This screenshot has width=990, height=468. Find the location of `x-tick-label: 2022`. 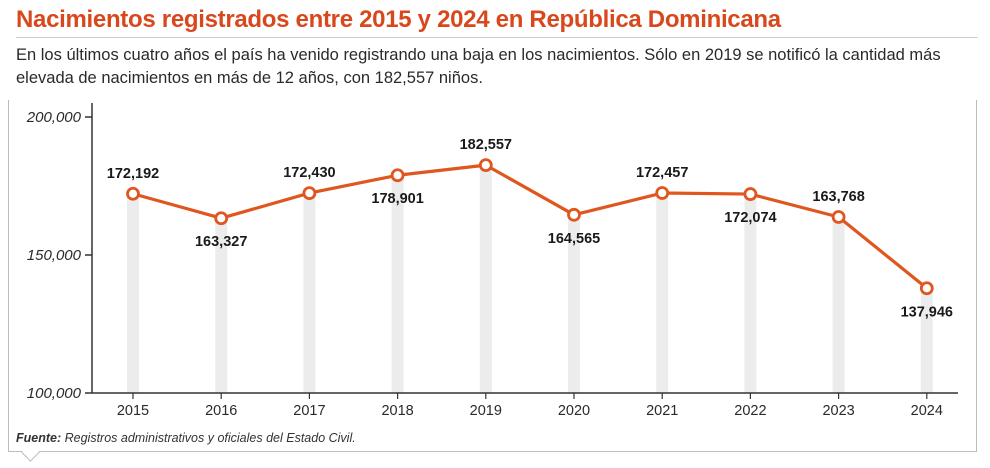

x-tick-label: 2022 is located at coordinates (750, 411).